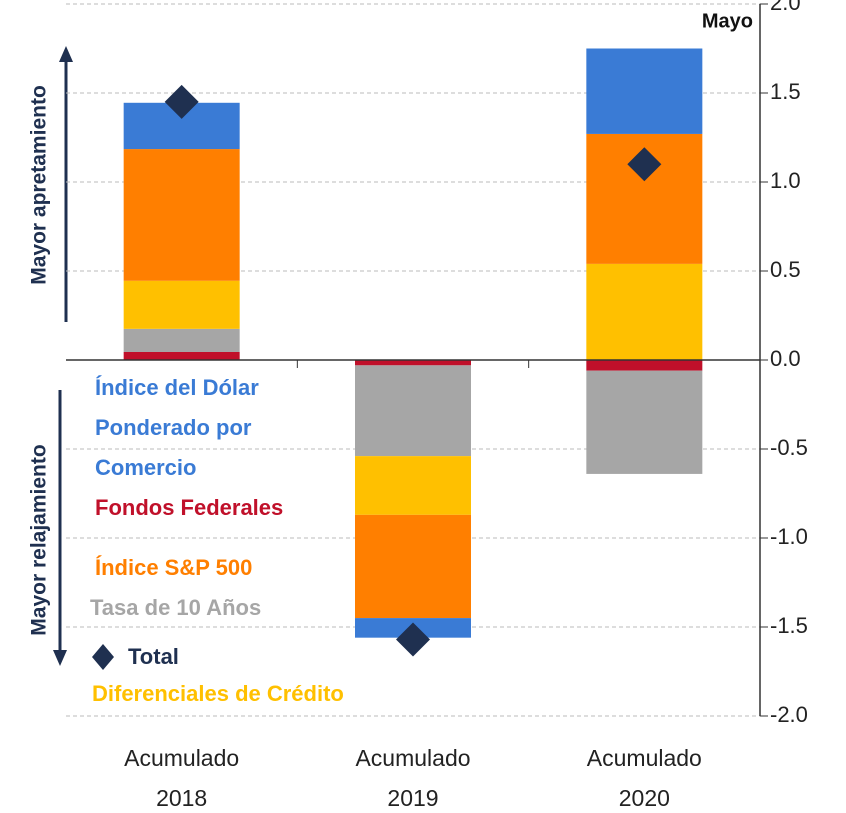 This screenshot has height=813, width=846. What do you see at coordinates (218, 693) in the screenshot?
I see `legend-label: Diferenciales de Crédito` at bounding box center [218, 693].